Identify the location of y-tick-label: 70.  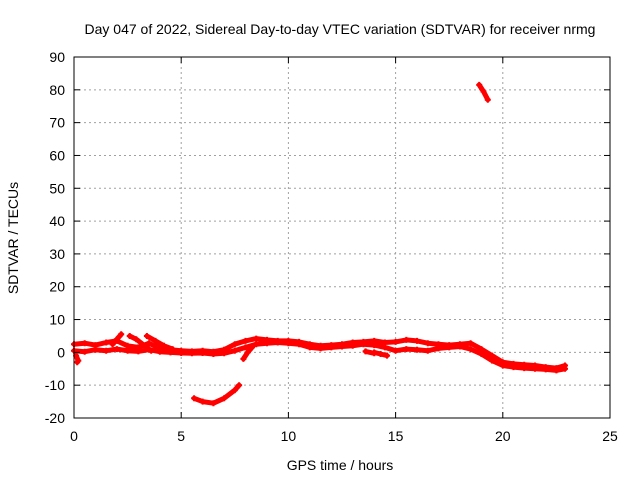
(57, 123).